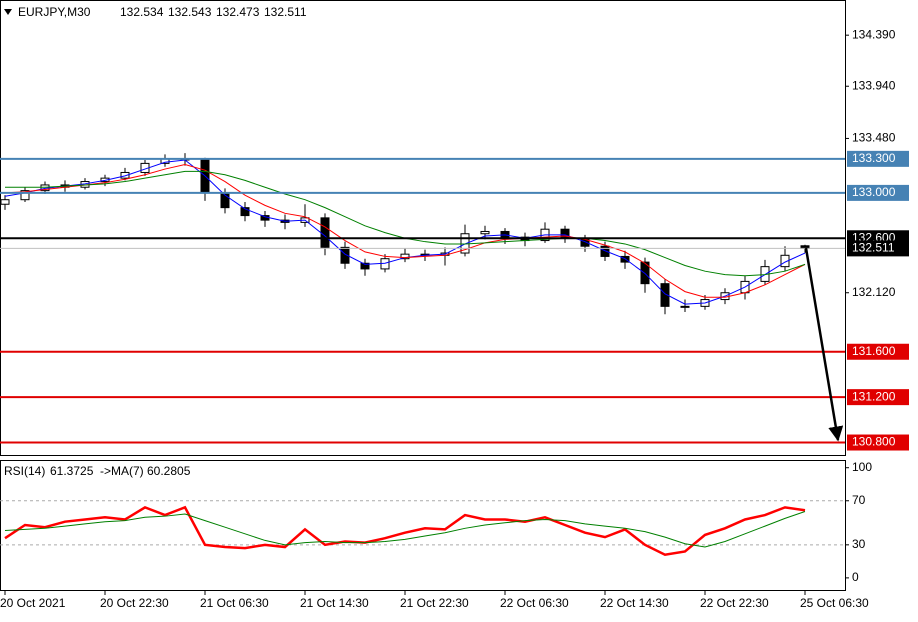 This screenshot has height=622, width=918. Describe the element at coordinates (72, 471) in the screenshot. I see `rsi-value: 61.3725` at that location.